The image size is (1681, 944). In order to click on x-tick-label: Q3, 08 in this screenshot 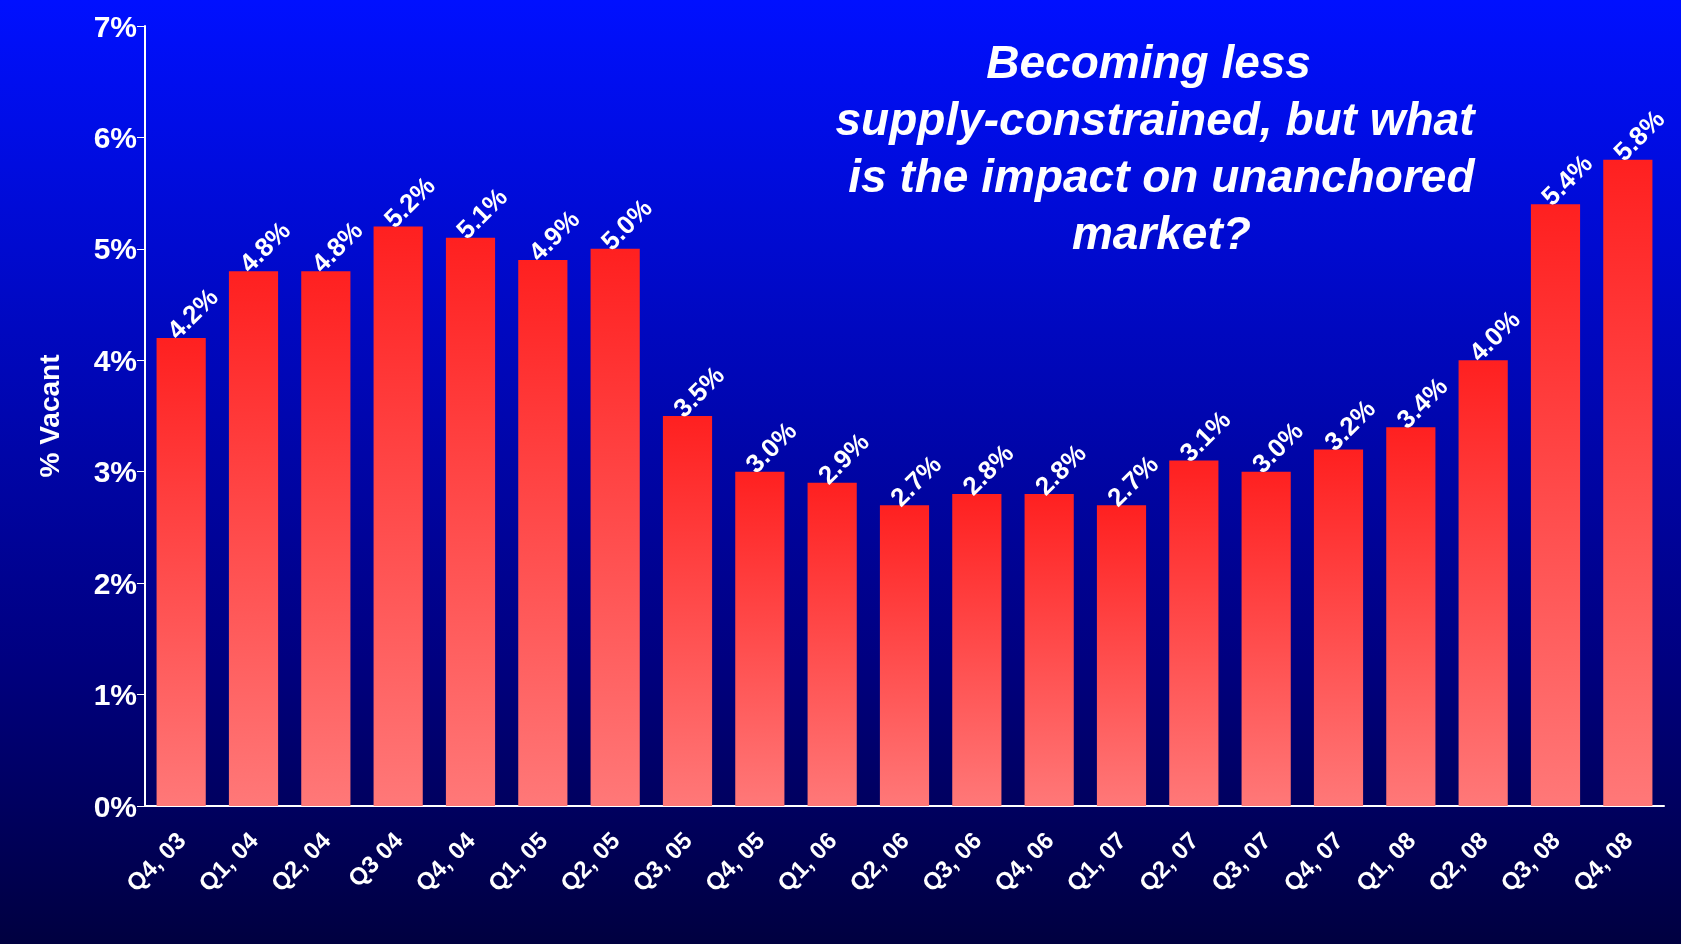, I will do `click(1530, 861)`.